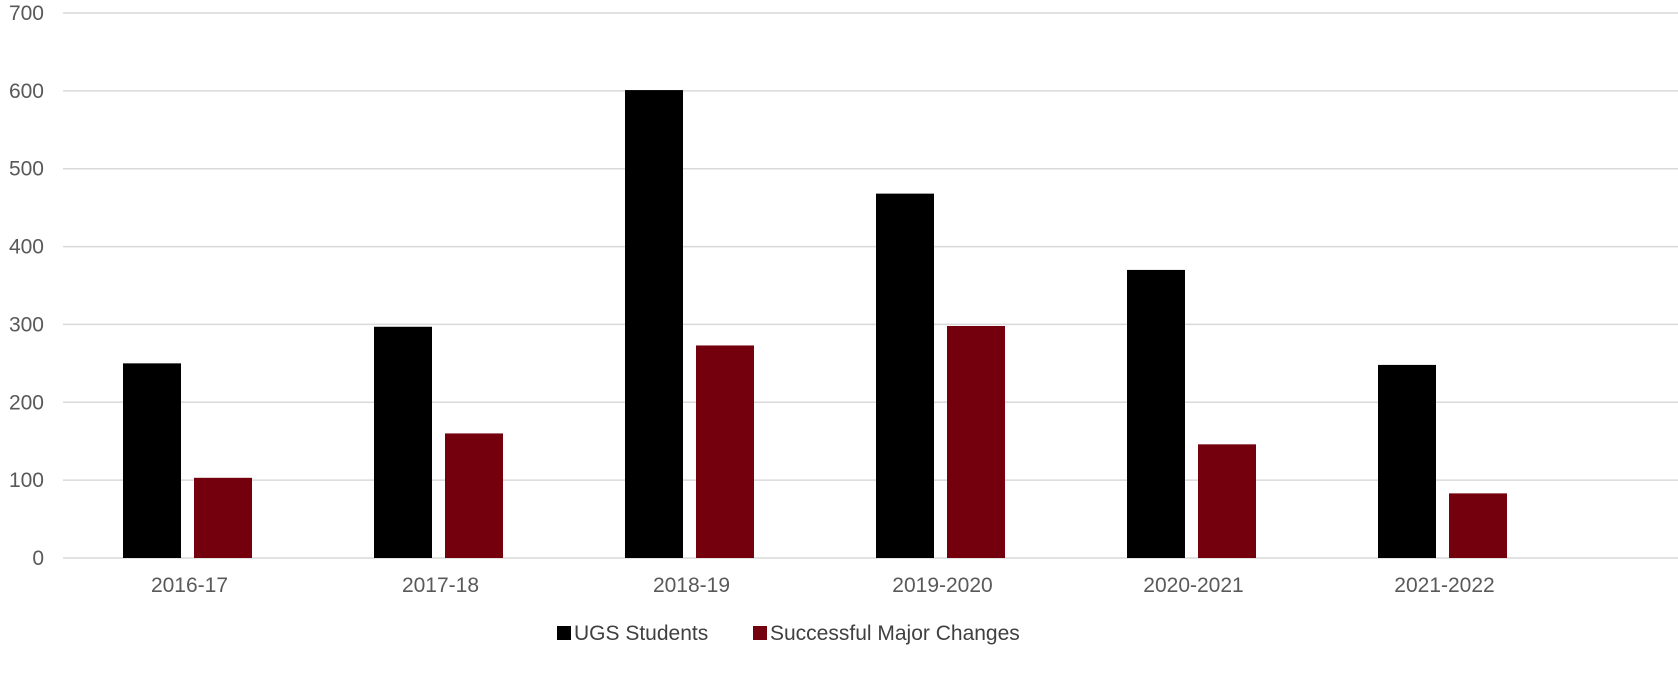  Describe the element at coordinates (976, 441) in the screenshot. I see `bar-successful-major-changes-2019-2020` at that location.